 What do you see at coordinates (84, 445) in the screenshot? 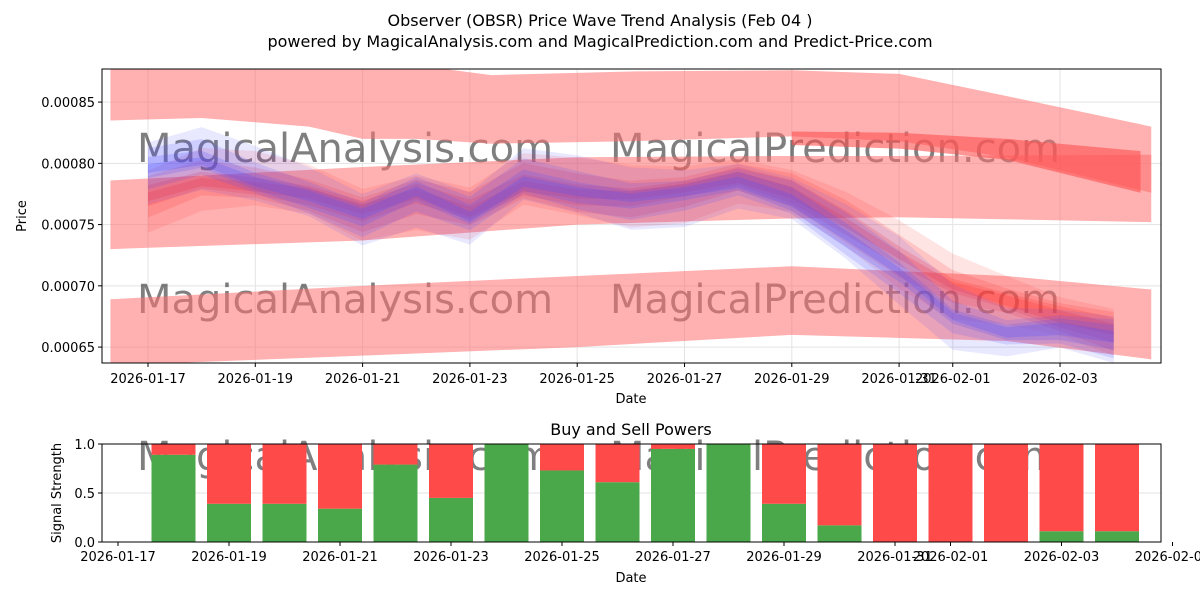
I see `y-tick-label: 1.0` at bounding box center [84, 445].